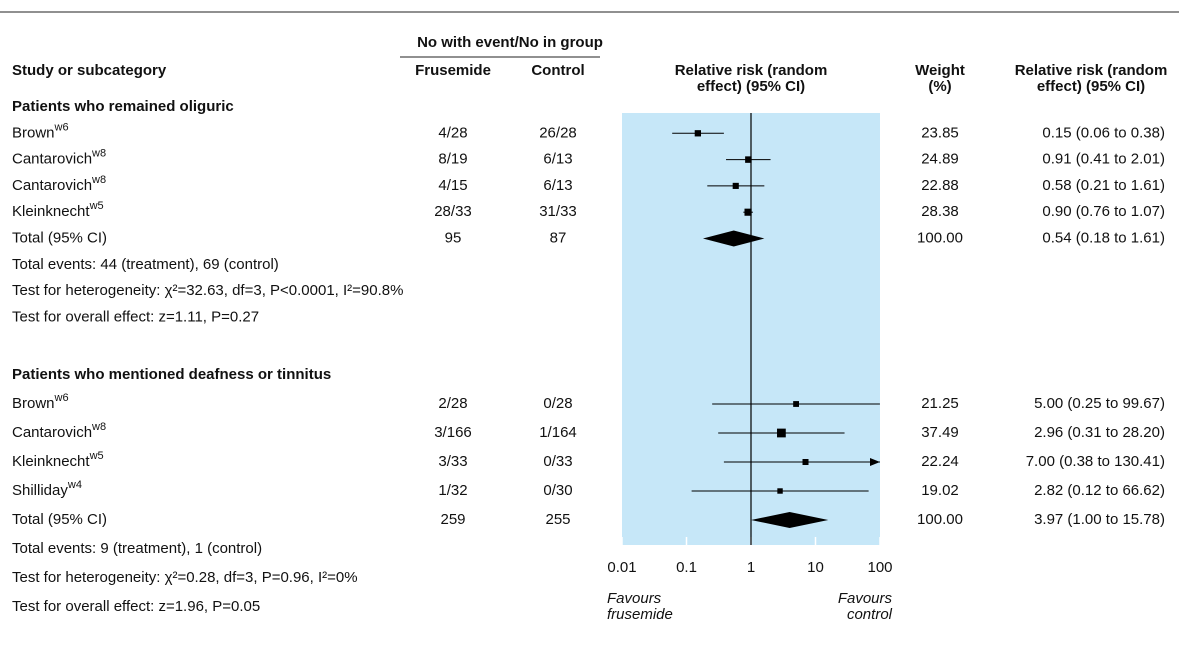 Image resolution: width=1179 pixels, height=650 pixels. I want to click on group-note: Total events: 9 (treatment), 1 (control), so click(137, 548).